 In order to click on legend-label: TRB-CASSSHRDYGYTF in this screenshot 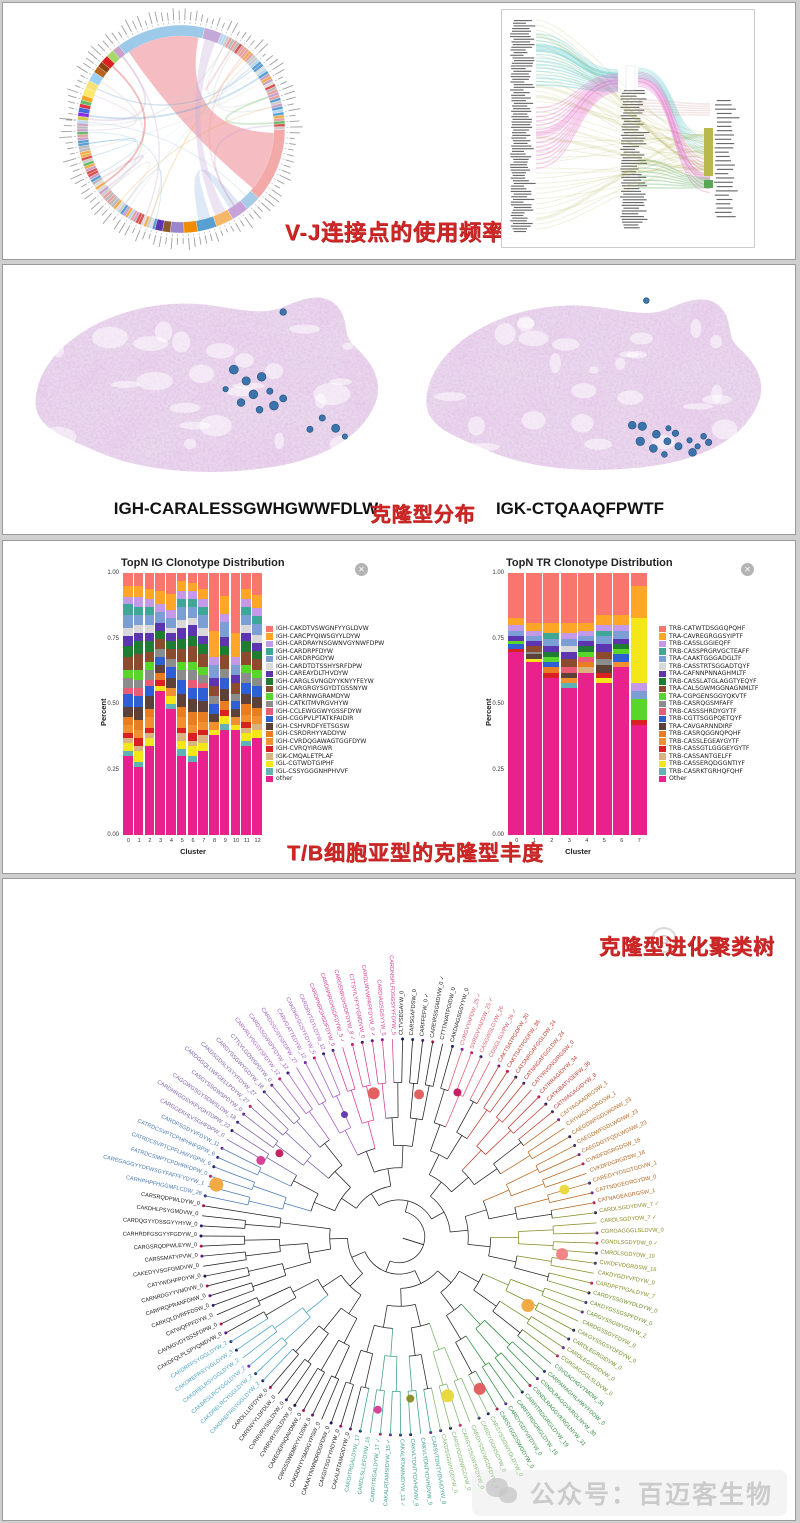, I will do `click(703, 711)`.